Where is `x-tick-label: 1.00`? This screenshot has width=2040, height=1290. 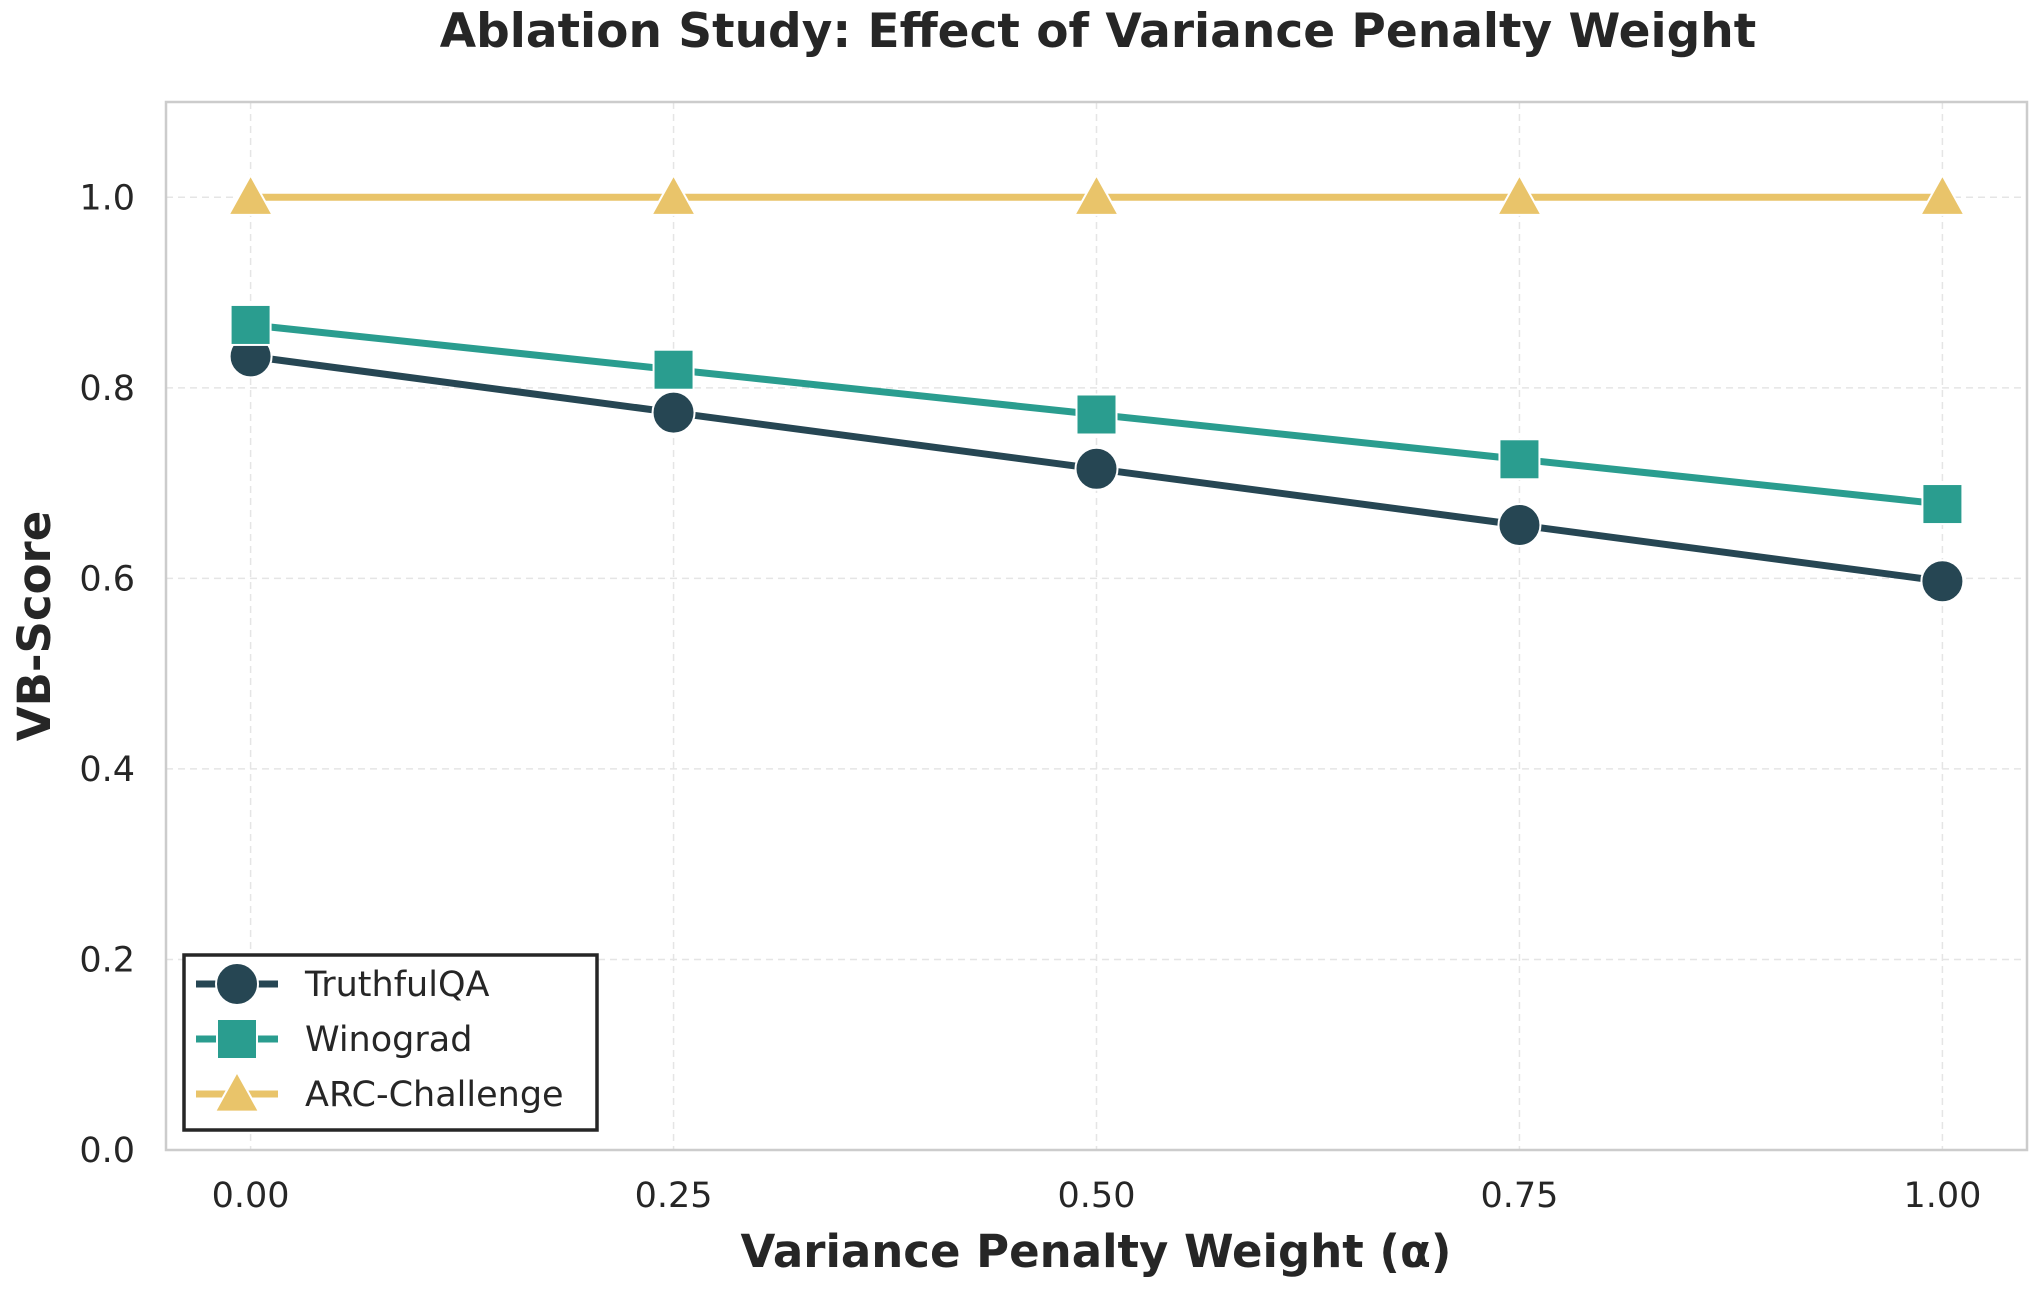
x-tick-label: 1.00 is located at coordinates (1942, 1196).